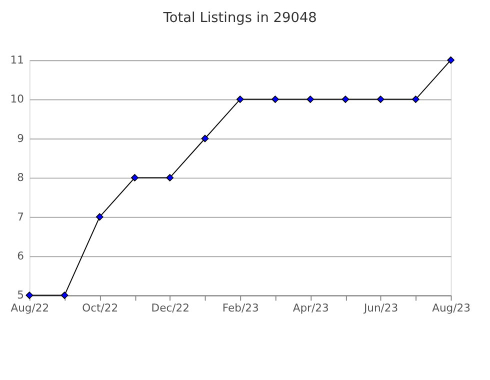 The height and width of the screenshot is (380, 490). Describe the element at coordinates (310, 307) in the screenshot. I see `x-tick-label: Apr/23` at that location.